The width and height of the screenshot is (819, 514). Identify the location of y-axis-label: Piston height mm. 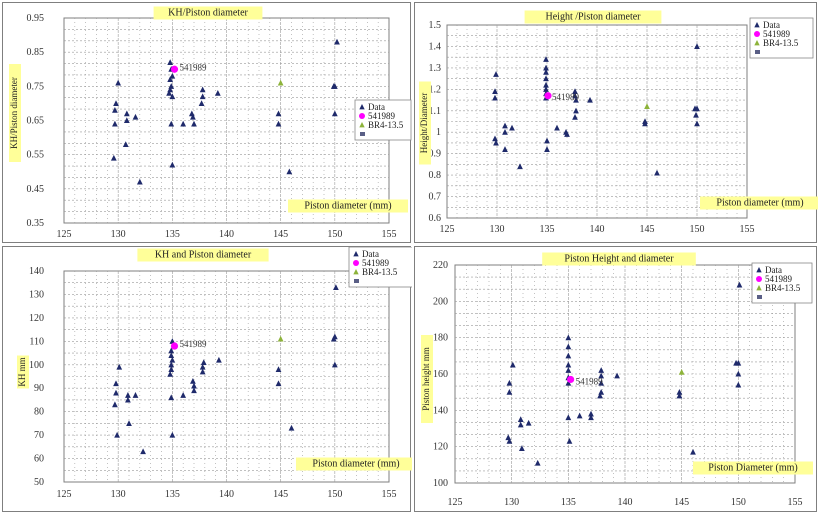
(426, 379).